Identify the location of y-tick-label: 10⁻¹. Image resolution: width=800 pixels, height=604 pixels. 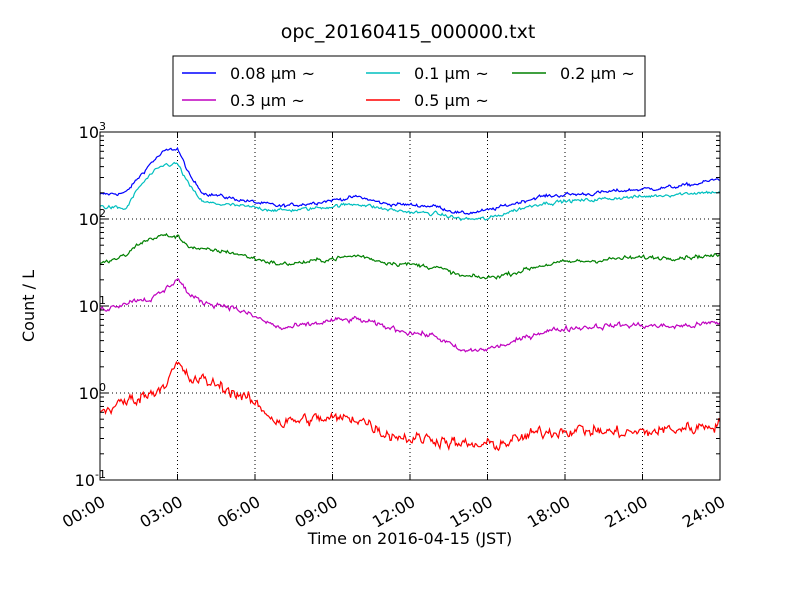
(90, 479).